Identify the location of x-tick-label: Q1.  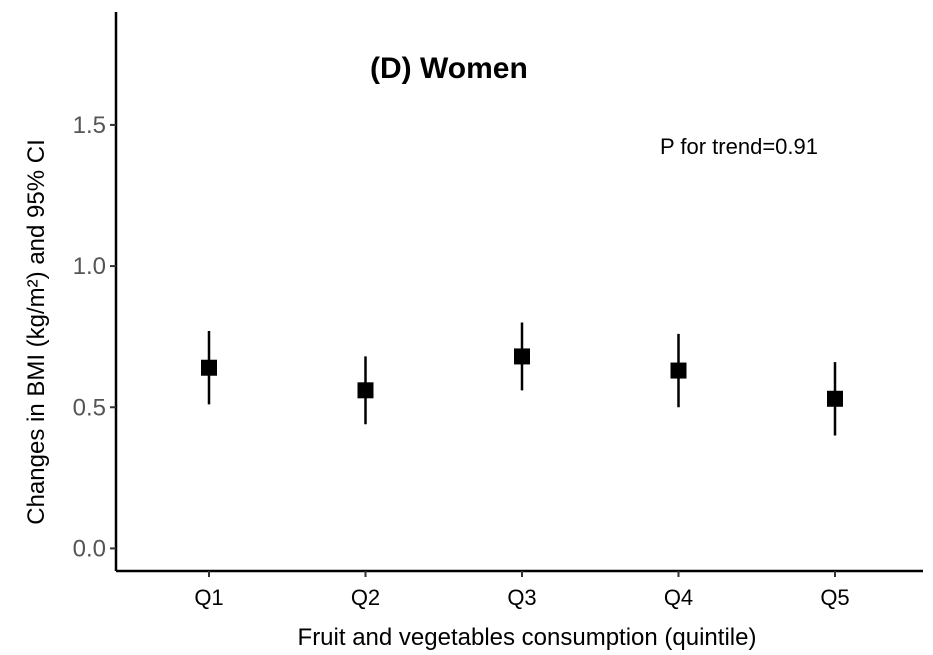
(208, 597).